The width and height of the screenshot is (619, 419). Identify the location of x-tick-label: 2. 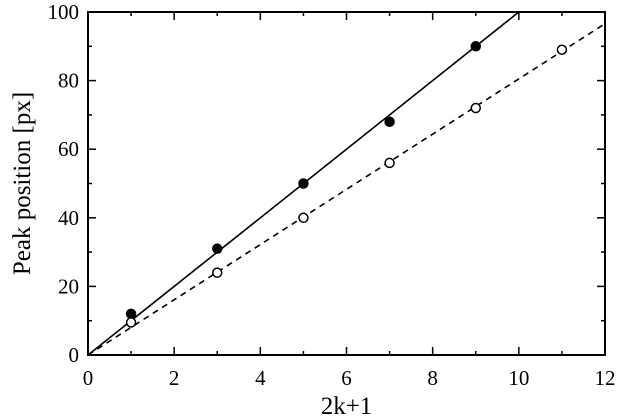
(174, 378).